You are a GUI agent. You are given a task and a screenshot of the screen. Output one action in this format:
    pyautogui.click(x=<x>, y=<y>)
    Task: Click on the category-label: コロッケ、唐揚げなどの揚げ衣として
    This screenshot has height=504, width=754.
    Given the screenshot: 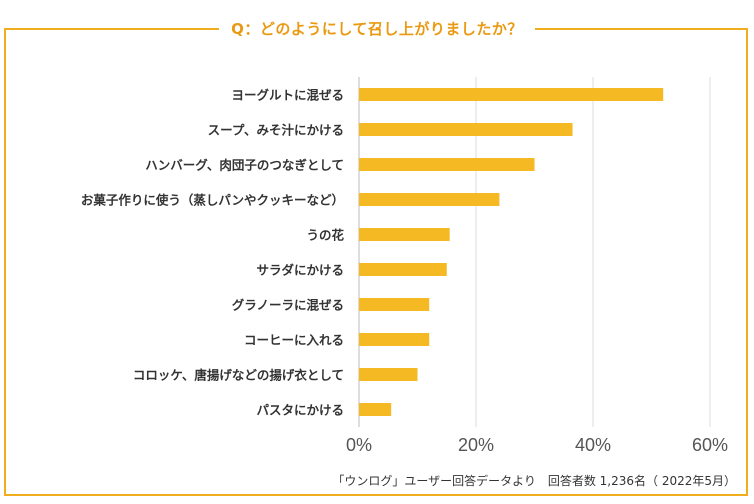 What is the action you would take?
    pyautogui.click(x=238, y=375)
    